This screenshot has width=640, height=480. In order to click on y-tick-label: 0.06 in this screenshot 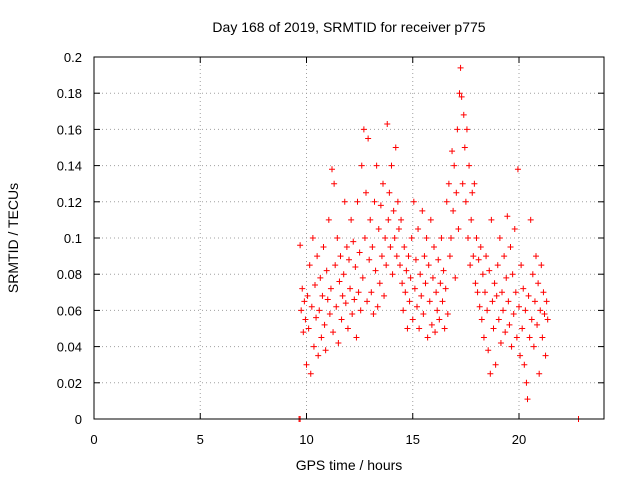, I will do `click(69, 310)`.